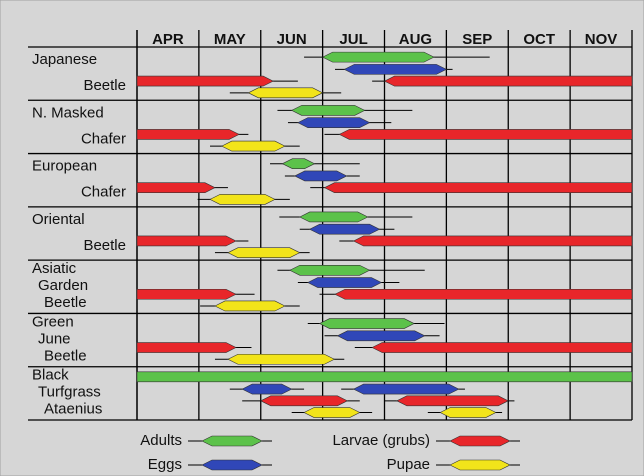  What do you see at coordinates (353, 39) in the screenshot?
I see `month-label: JUL` at bounding box center [353, 39].